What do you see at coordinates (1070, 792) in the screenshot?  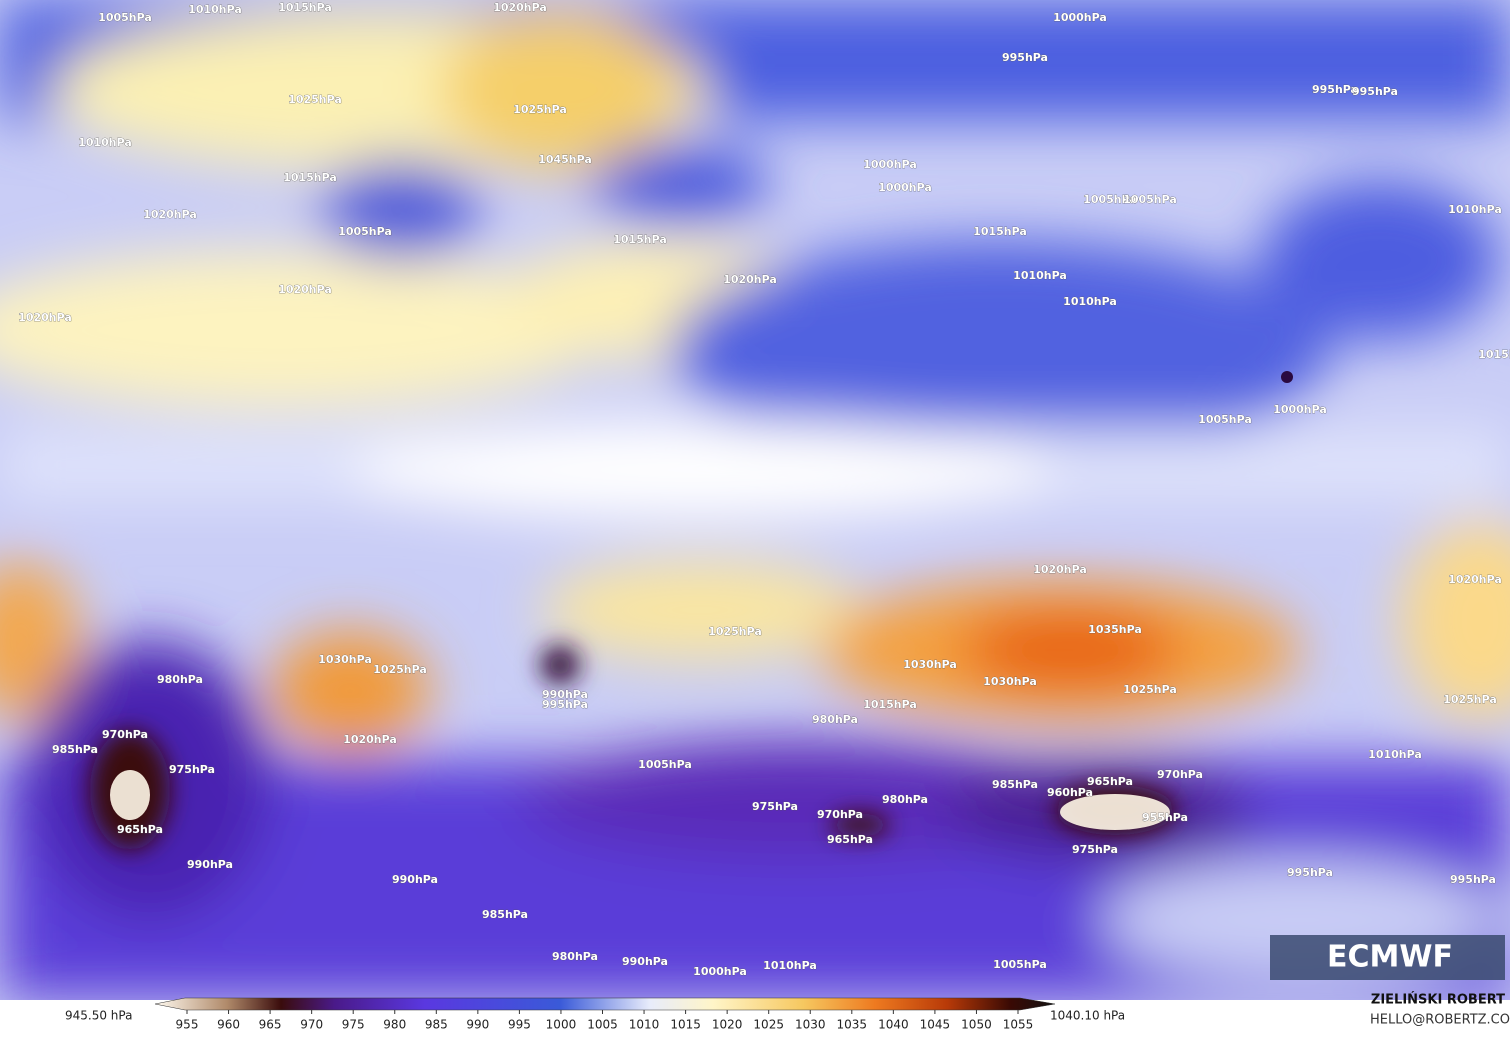 I see `contour-label: 960hPa` at bounding box center [1070, 792].